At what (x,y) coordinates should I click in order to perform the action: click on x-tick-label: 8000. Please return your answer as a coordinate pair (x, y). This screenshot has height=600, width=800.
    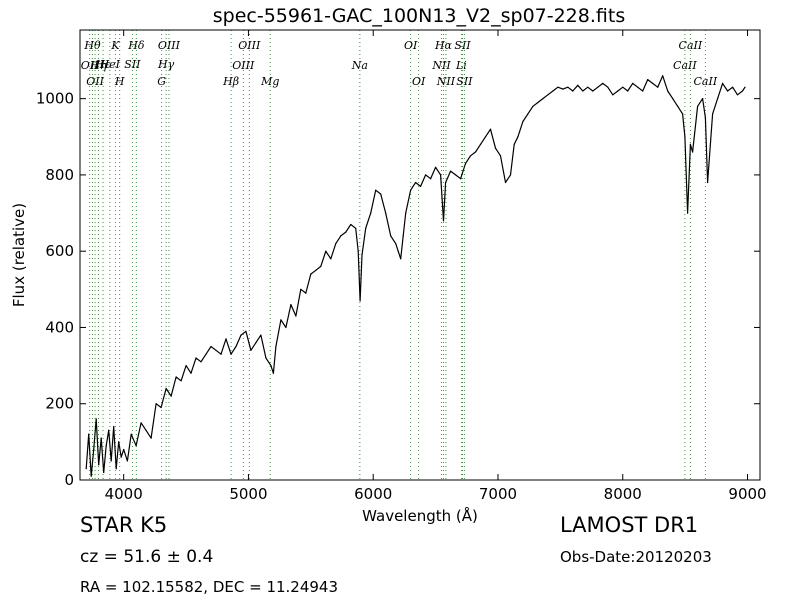
    Looking at the image, I should click on (623, 494).